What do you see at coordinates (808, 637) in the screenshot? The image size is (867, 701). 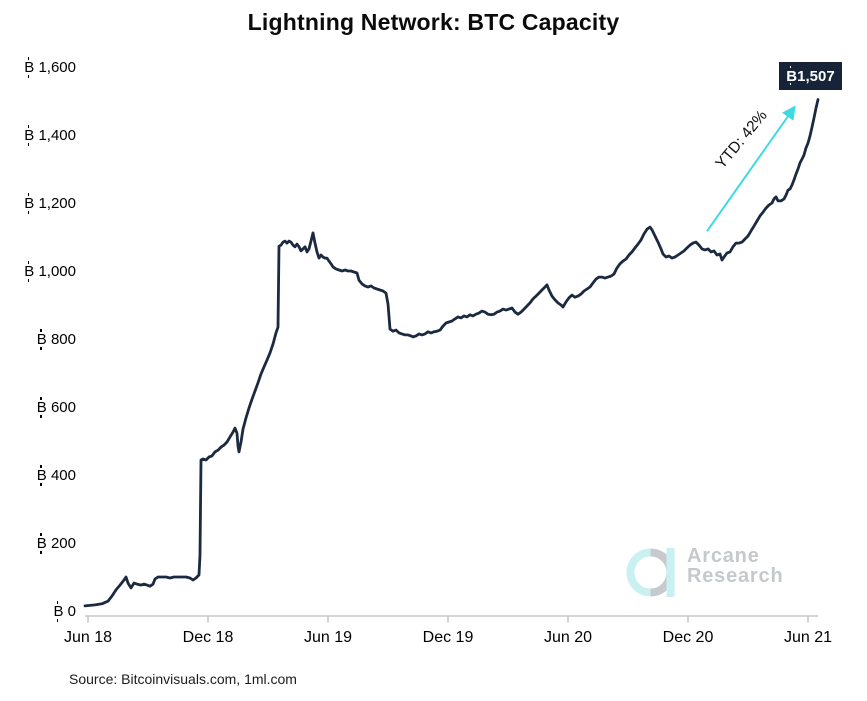 I see `x-tick-label: Jun 21` at bounding box center [808, 637].